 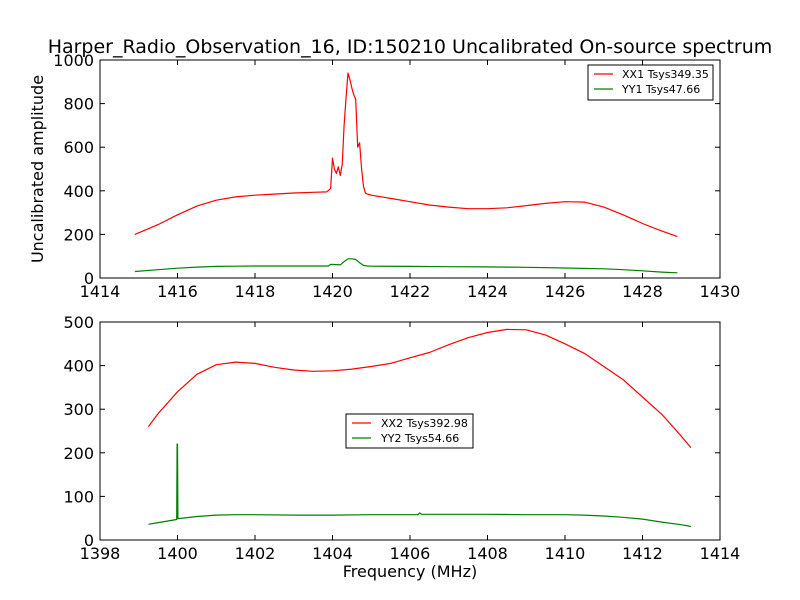 I want to click on top-legend: XX1 Tsys349.35 YY1 Tsys47.66, so click(x=650, y=82).